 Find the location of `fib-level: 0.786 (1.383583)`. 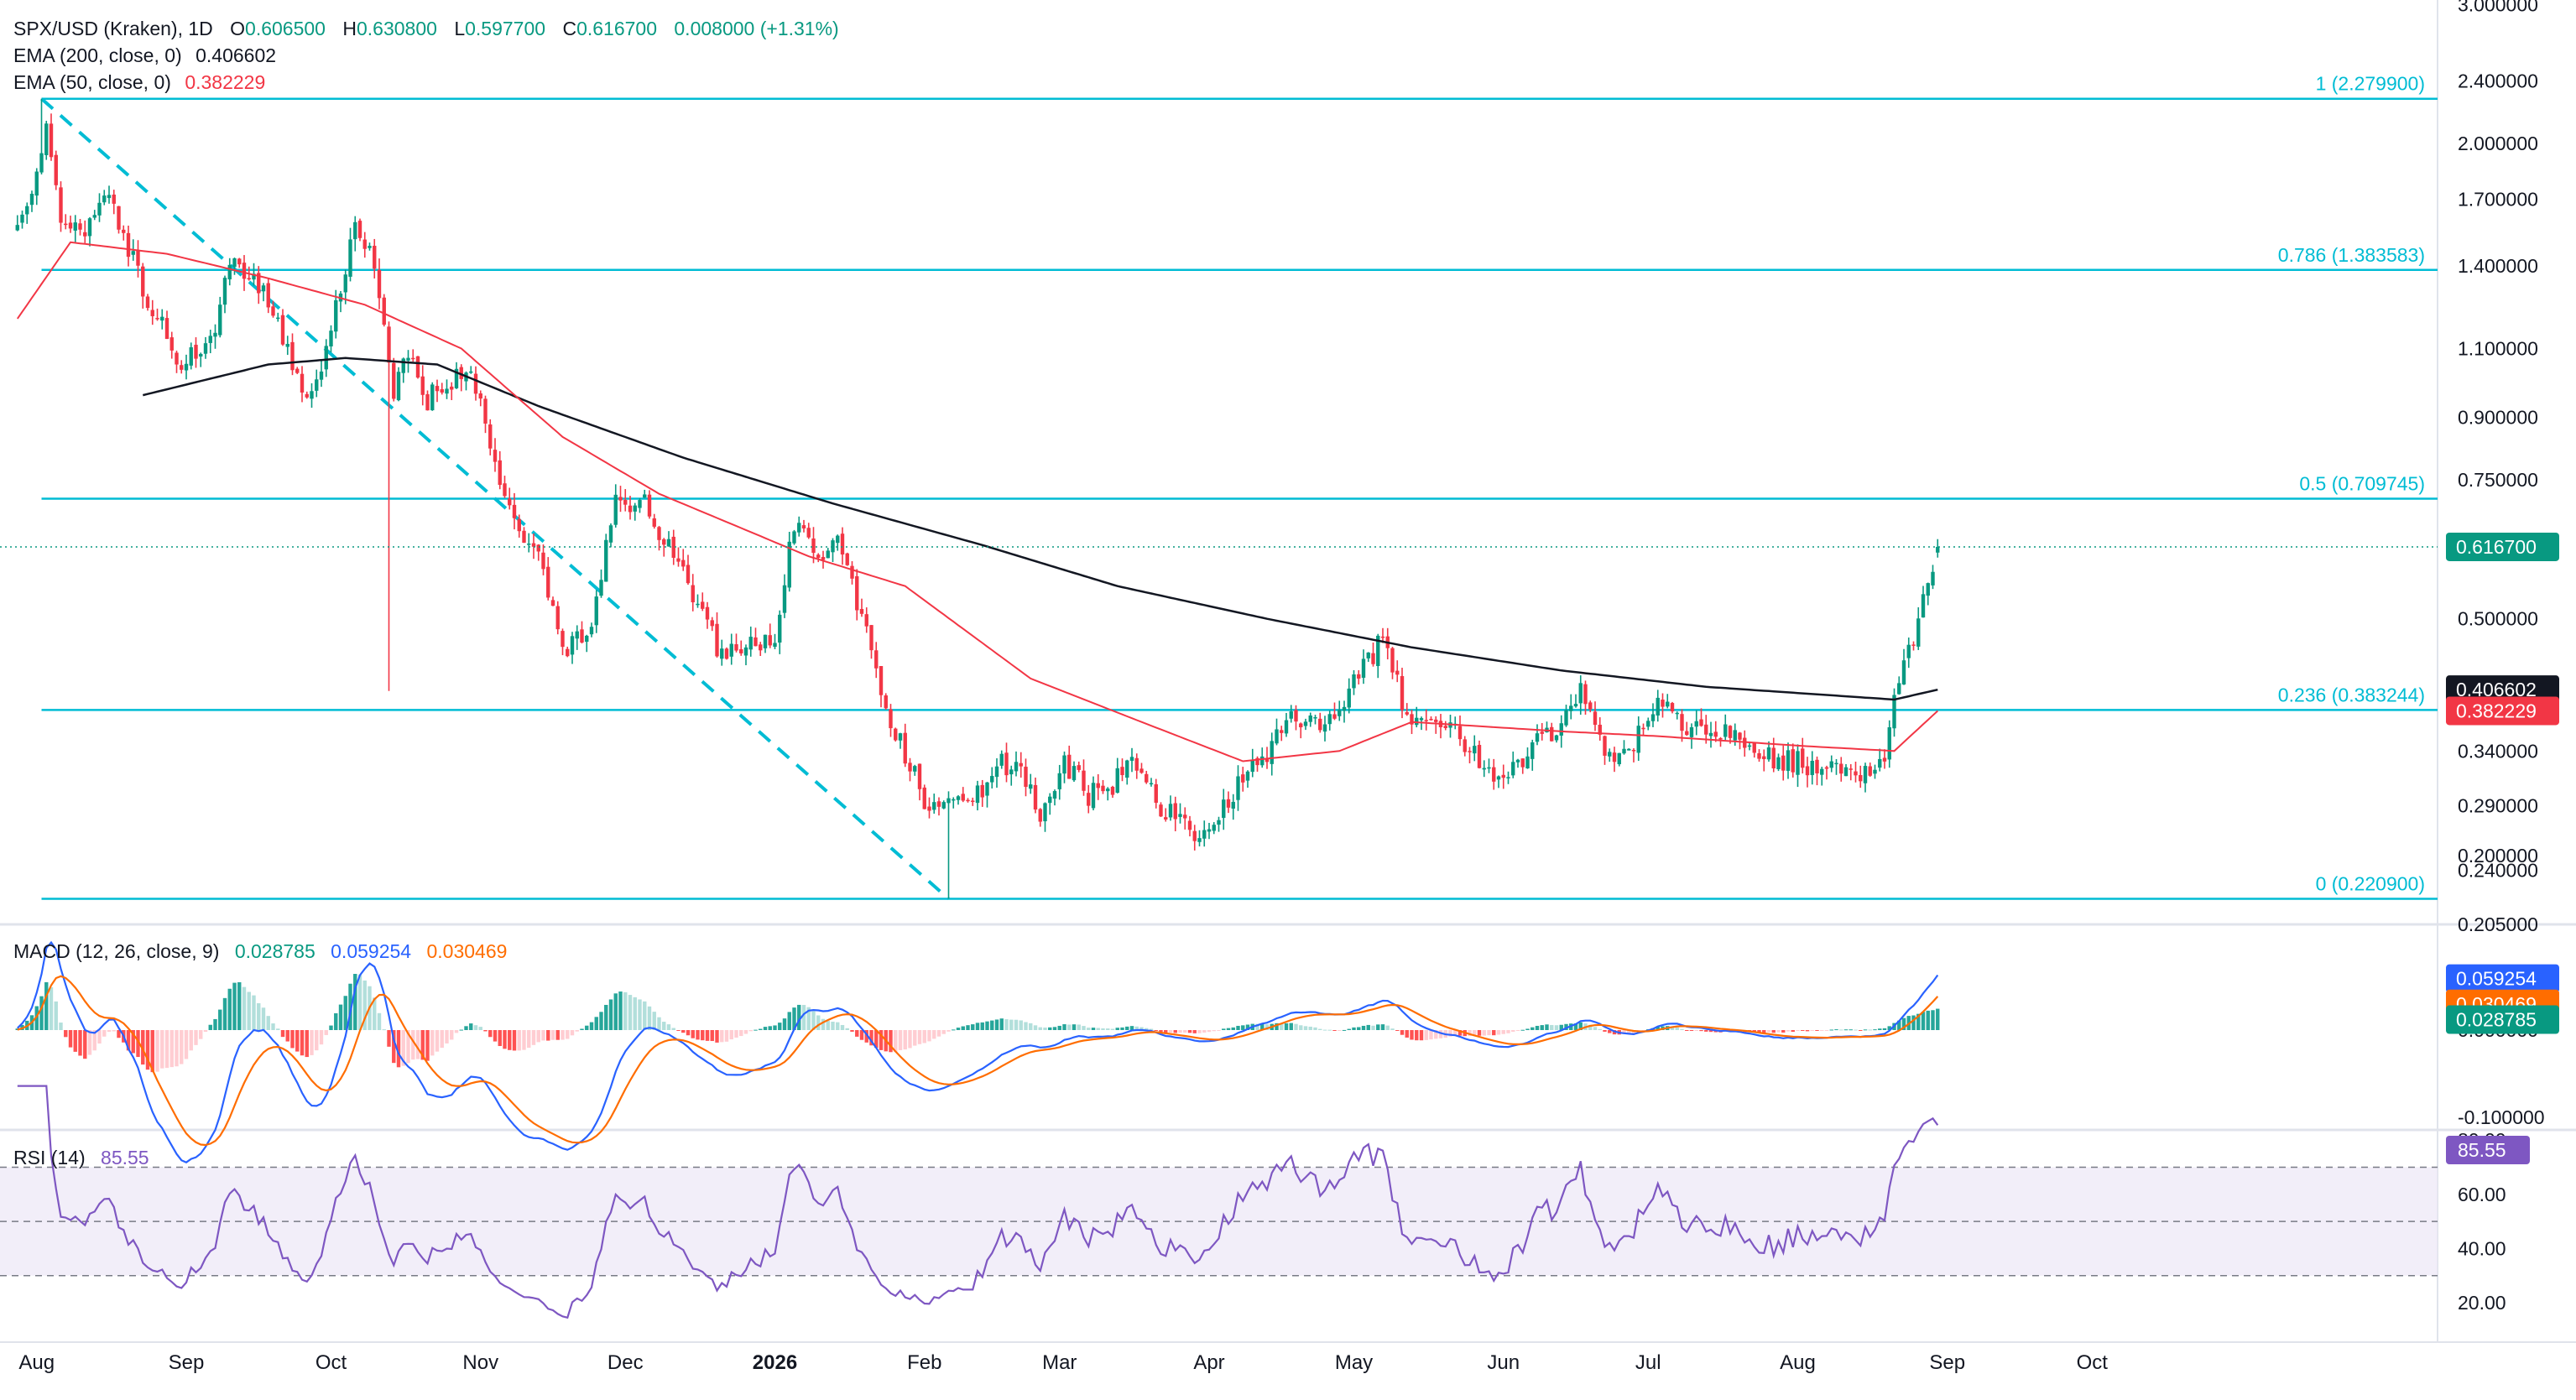

fib-level: 0.786 (1.383583) is located at coordinates (1239, 258).